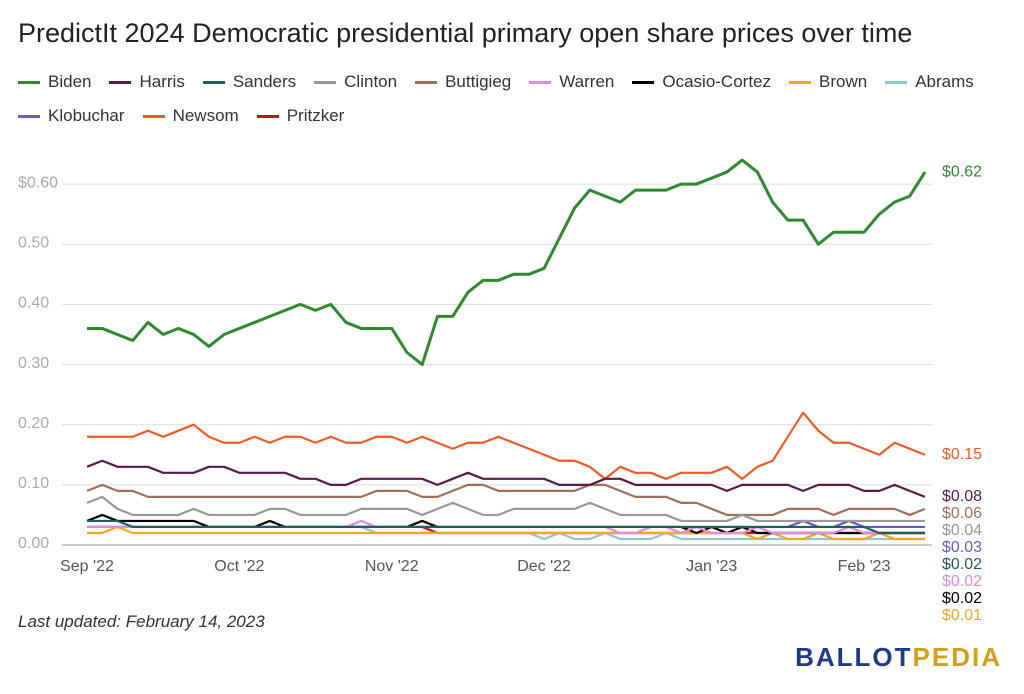 This screenshot has height=694, width=1024. Describe the element at coordinates (87, 566) in the screenshot. I see `x-tick-label: Sep '22` at that location.